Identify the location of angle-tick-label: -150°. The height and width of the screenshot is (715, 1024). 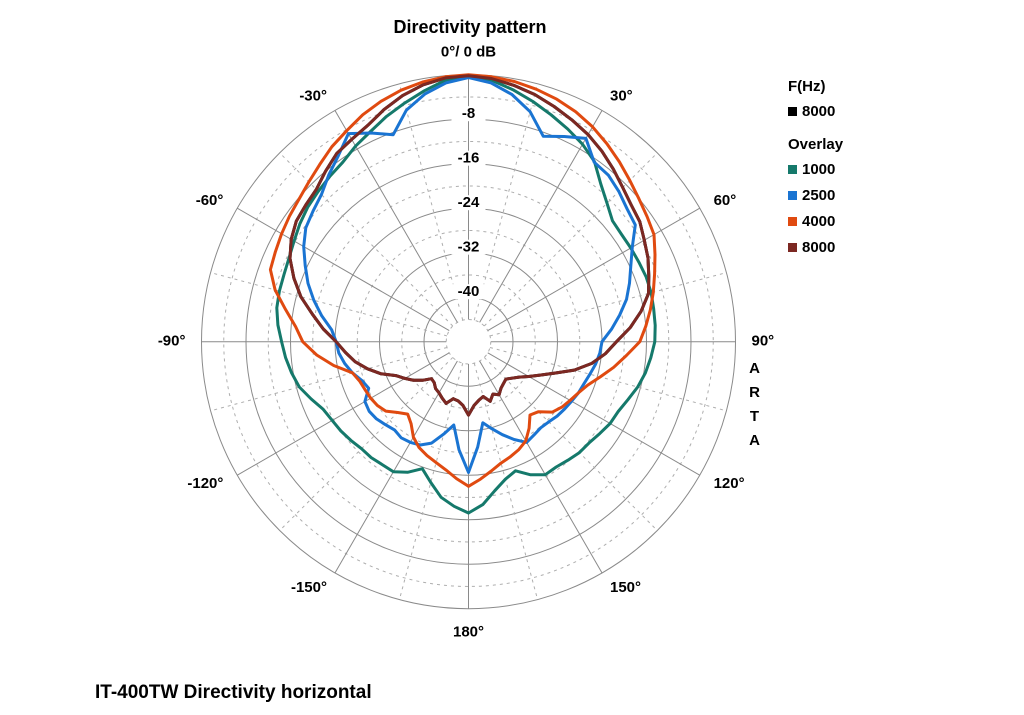
(309, 587).